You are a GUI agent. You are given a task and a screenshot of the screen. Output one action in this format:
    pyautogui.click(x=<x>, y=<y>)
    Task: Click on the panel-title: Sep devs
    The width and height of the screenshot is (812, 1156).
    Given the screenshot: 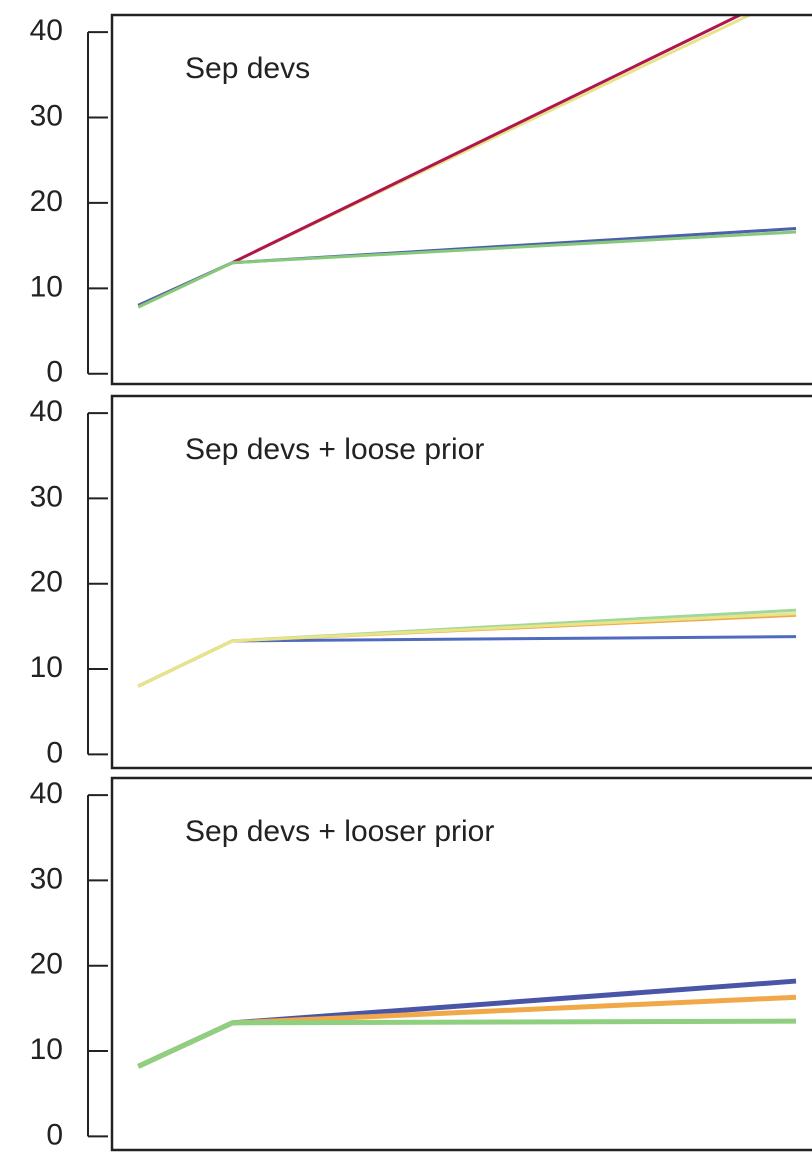 What is the action you would take?
    pyautogui.click(x=247, y=68)
    